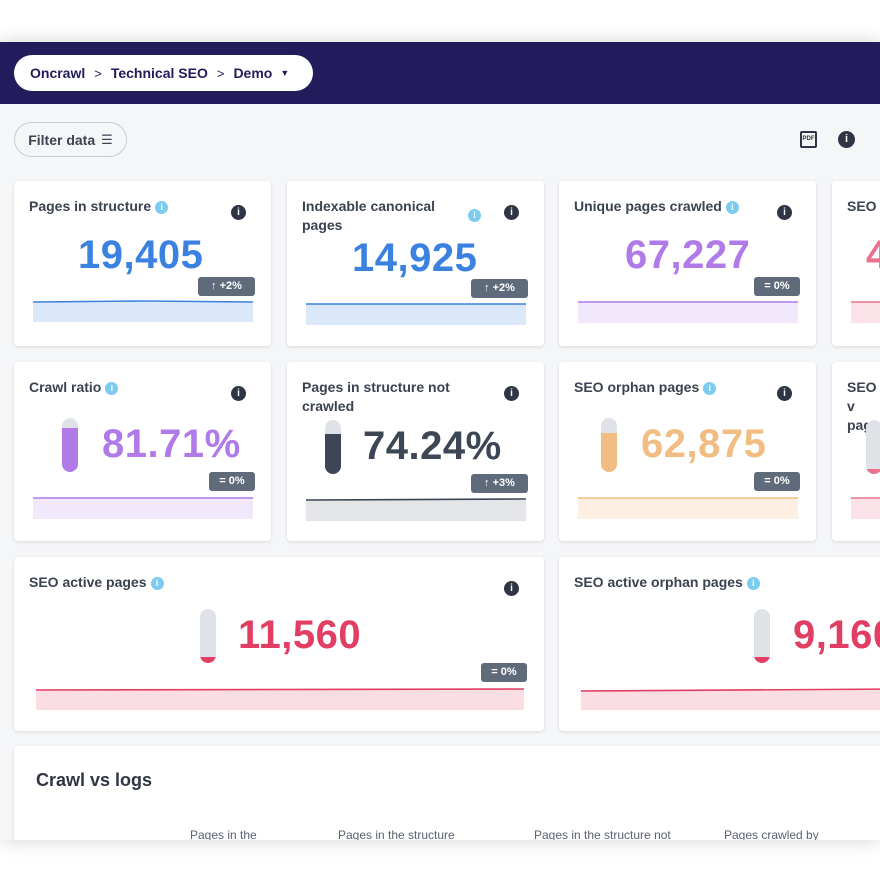  Describe the element at coordinates (856, 451) in the screenshot. I see `card-seo-visits-pages-partial: SEO v page` at that location.